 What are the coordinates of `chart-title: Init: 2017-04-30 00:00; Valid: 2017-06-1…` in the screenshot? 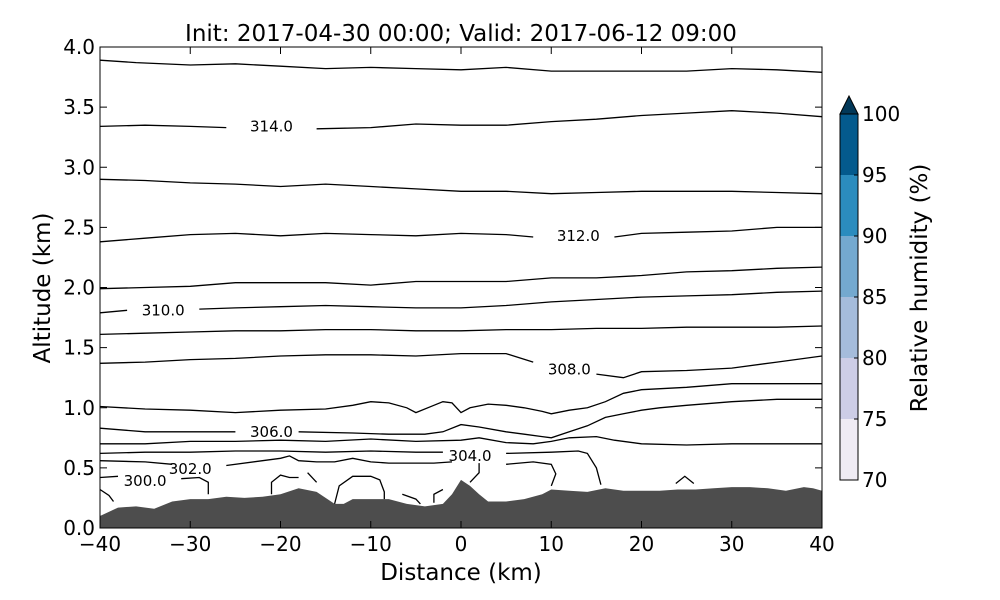 It's located at (461, 34).